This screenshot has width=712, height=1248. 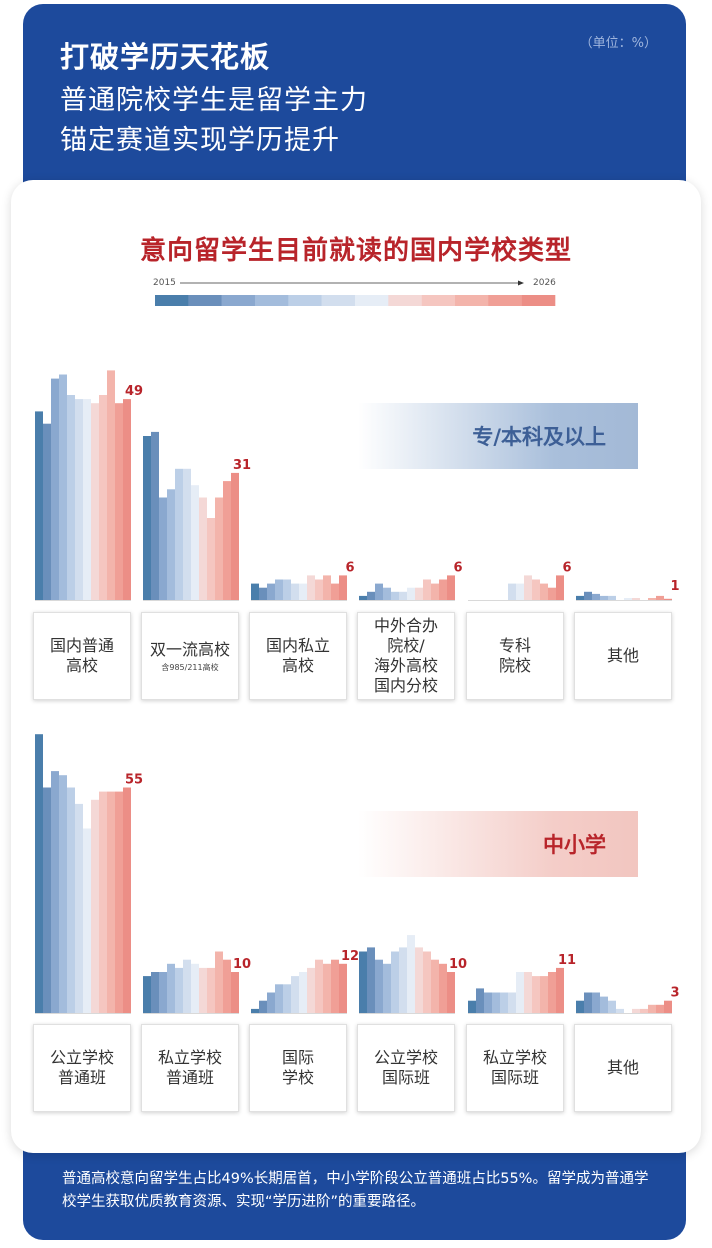 I want to click on bar-2-5-2015, so click(x=472, y=1006).